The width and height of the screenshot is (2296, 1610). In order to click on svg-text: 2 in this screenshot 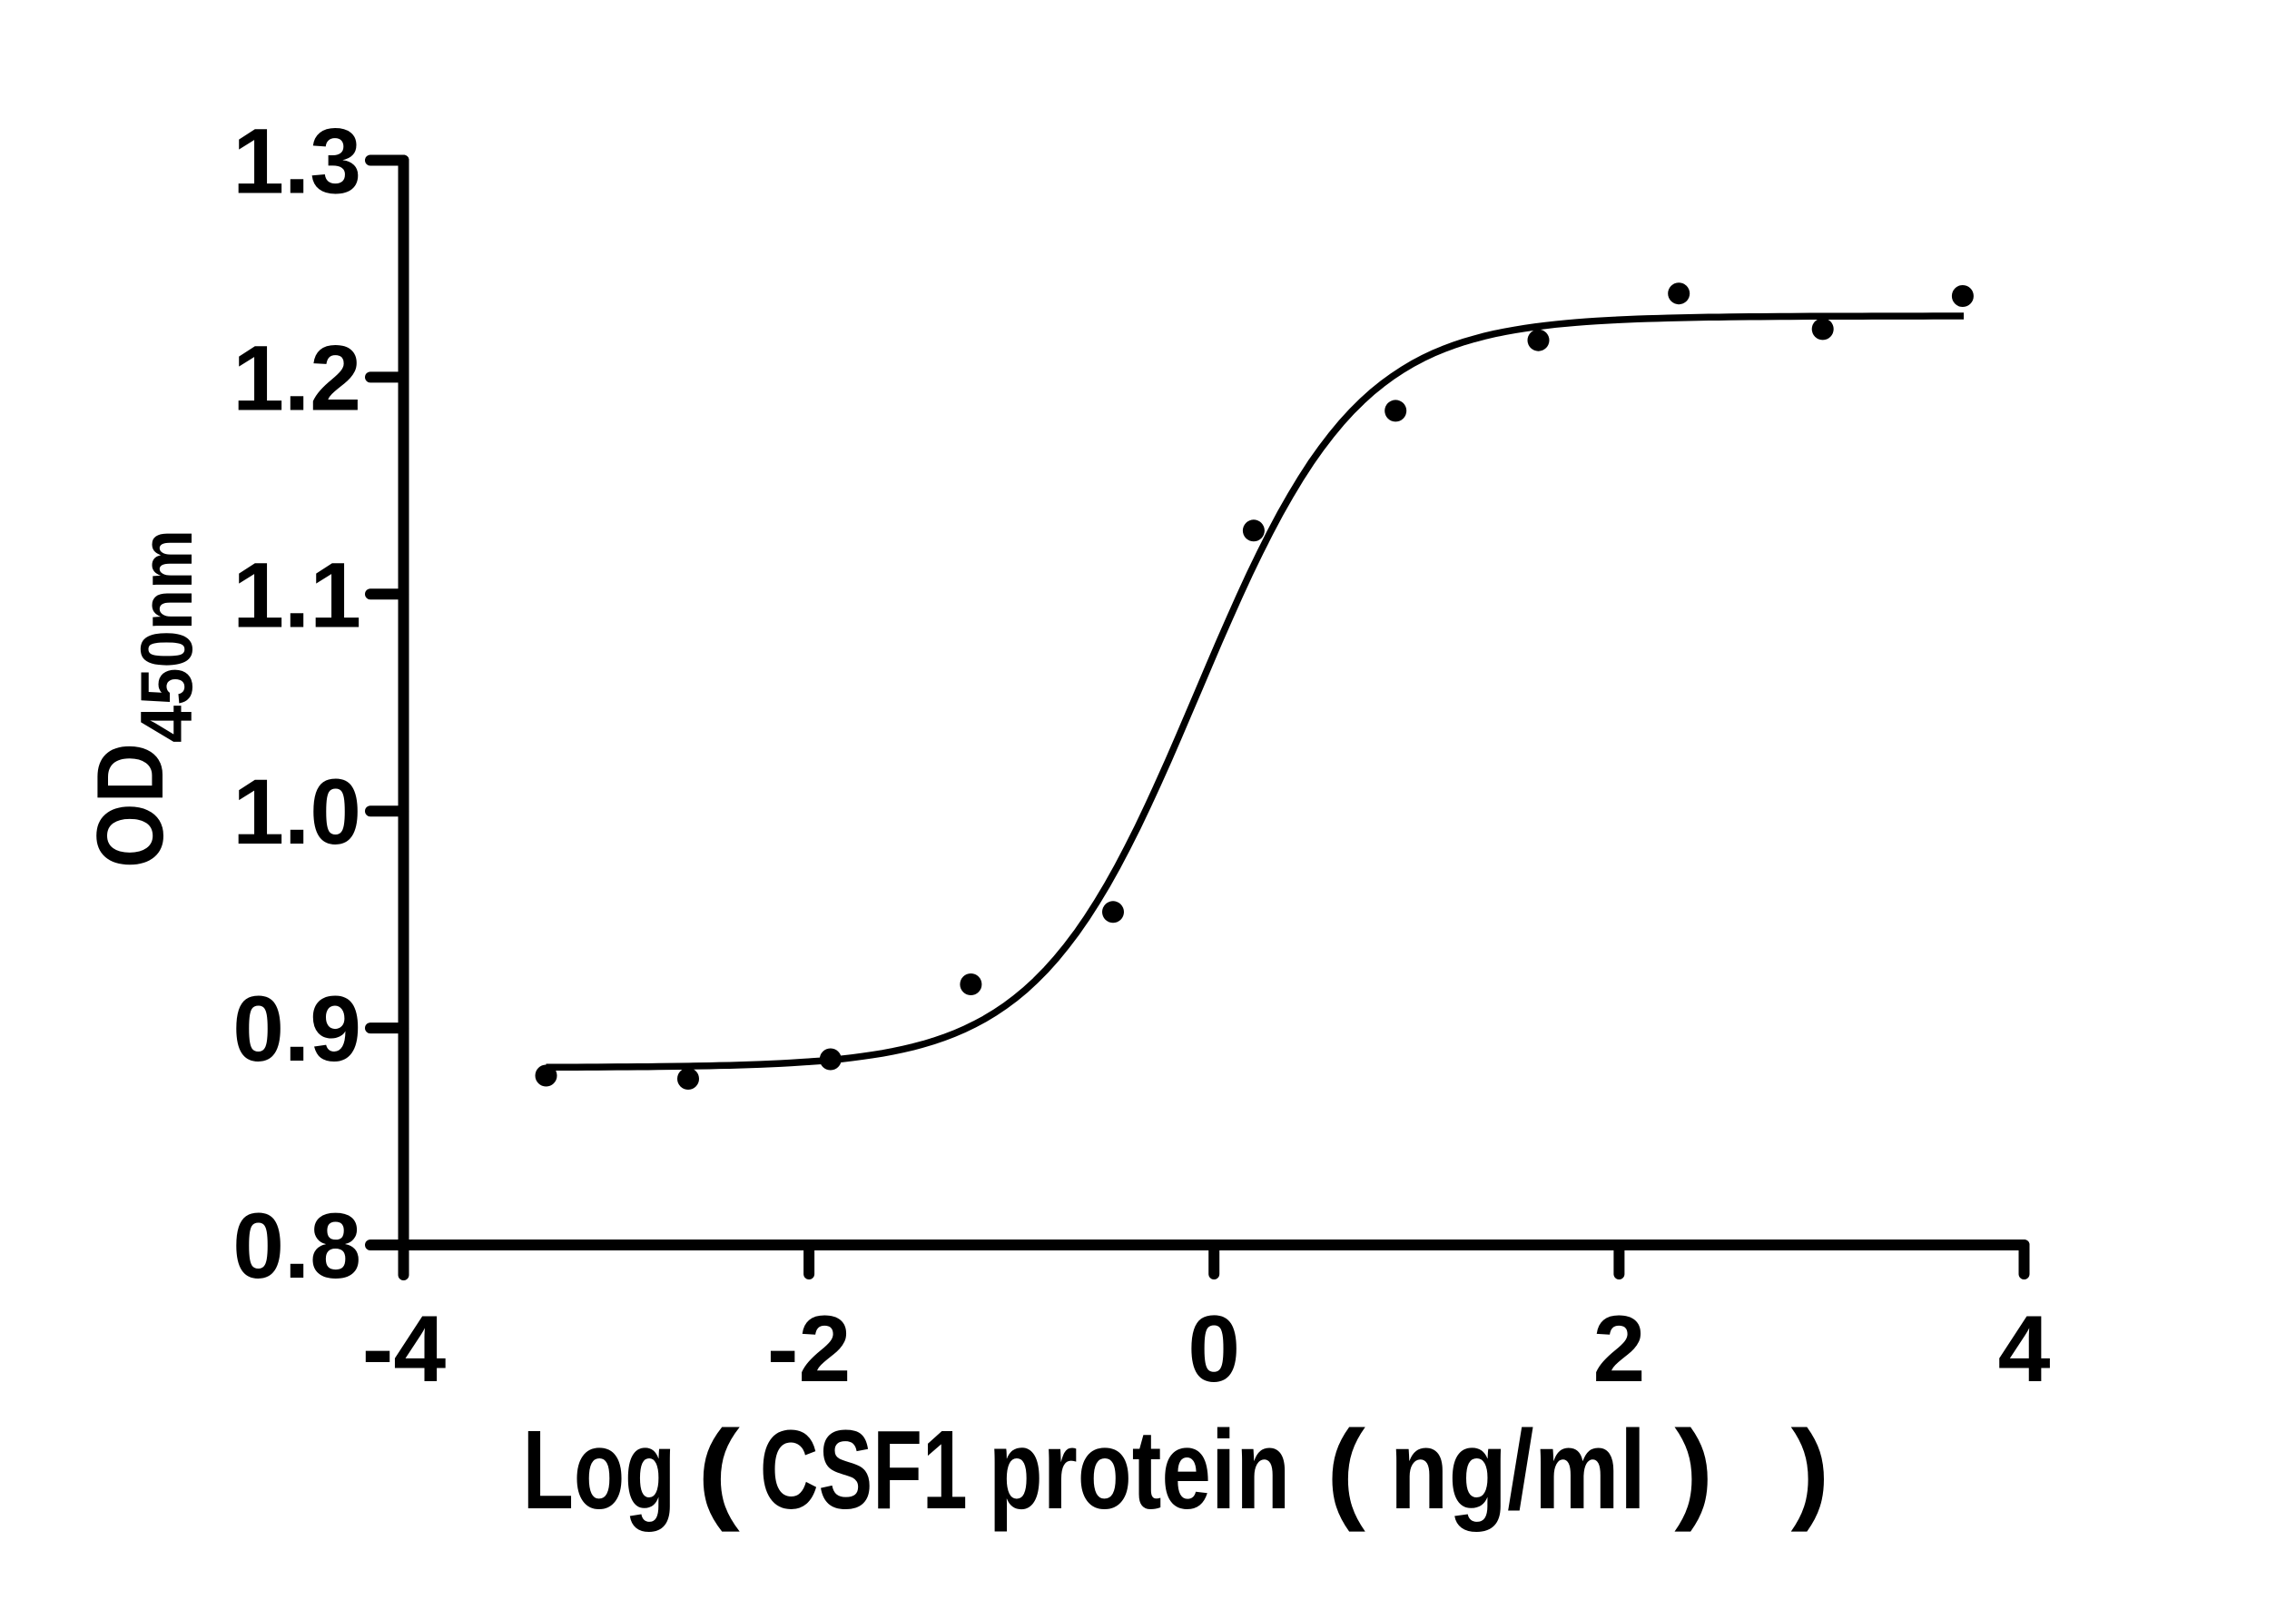, I will do `click(1618, 1349)`.